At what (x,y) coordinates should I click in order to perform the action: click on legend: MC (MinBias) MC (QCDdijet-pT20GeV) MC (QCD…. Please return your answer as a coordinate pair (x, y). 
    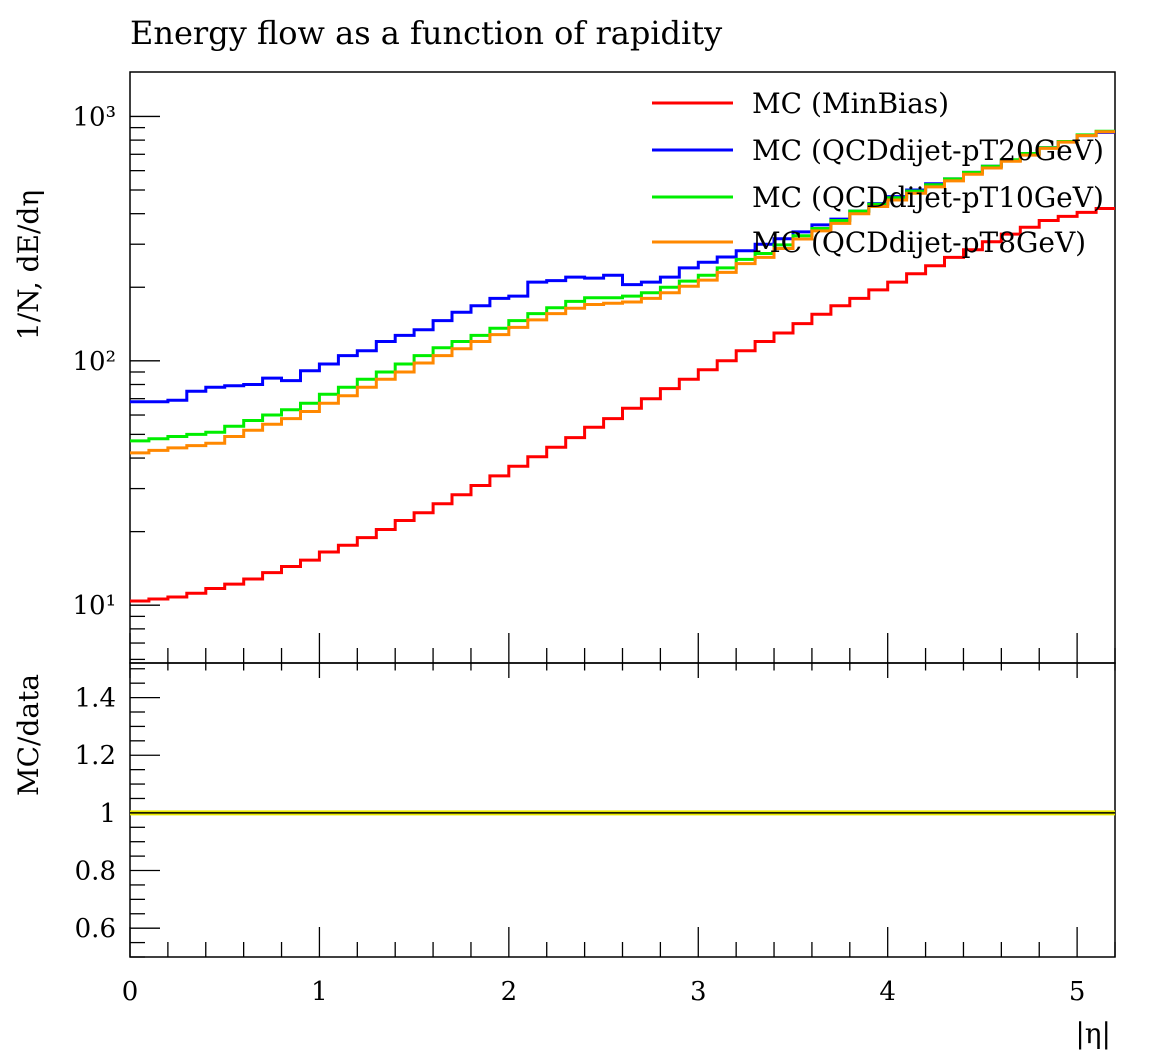
    Looking at the image, I should click on (878, 173).